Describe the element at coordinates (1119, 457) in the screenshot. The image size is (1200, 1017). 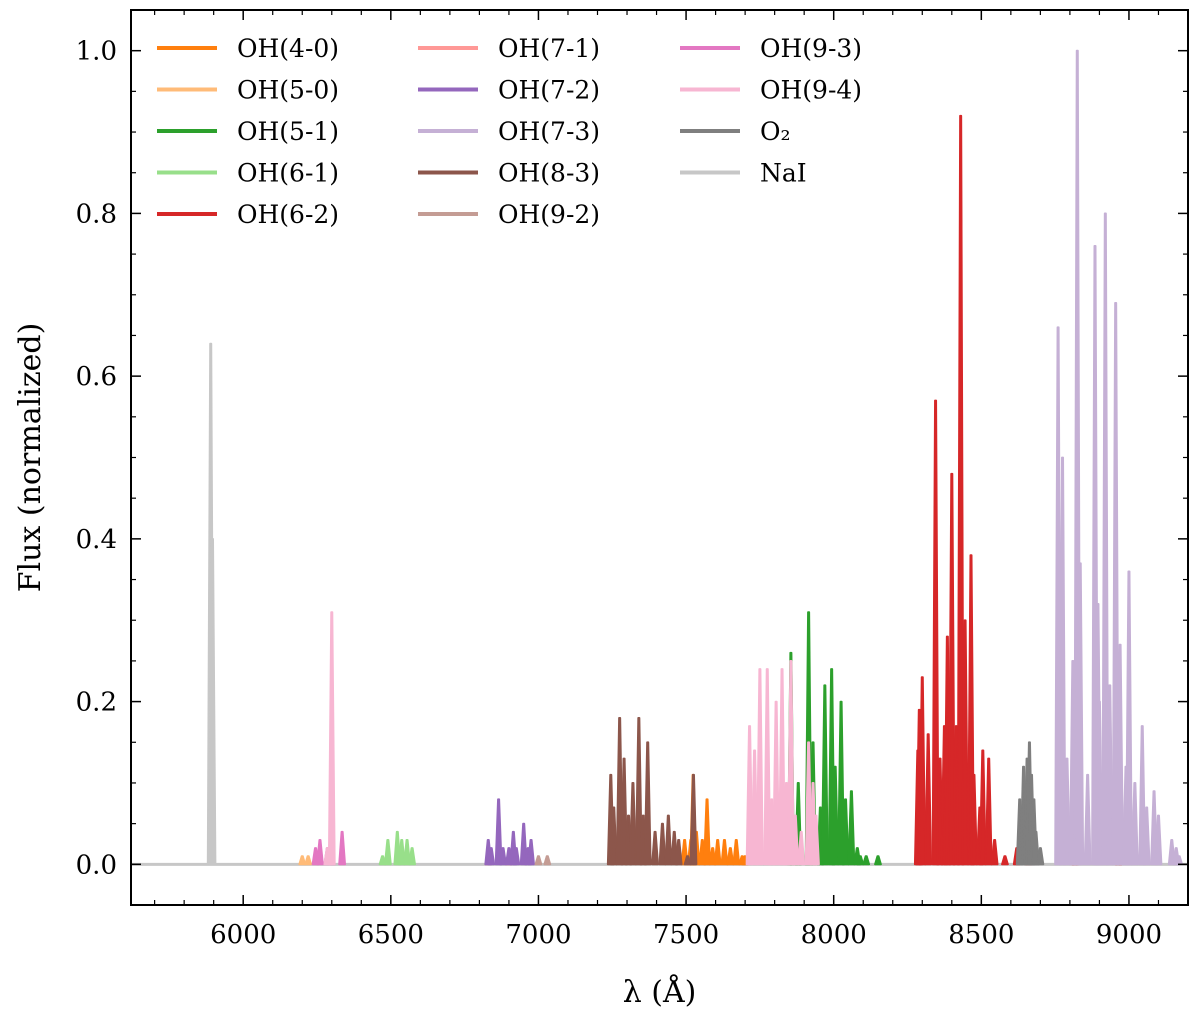
I see `series-oh-7-3-` at that location.